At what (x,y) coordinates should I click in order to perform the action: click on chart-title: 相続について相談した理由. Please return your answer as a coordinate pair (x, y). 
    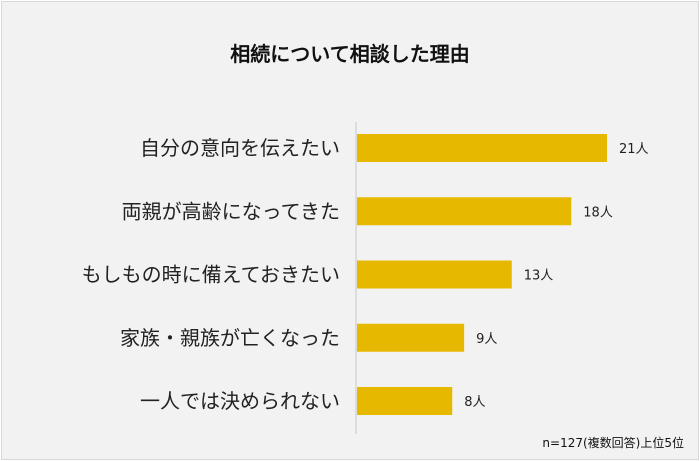
    Looking at the image, I should click on (350, 54).